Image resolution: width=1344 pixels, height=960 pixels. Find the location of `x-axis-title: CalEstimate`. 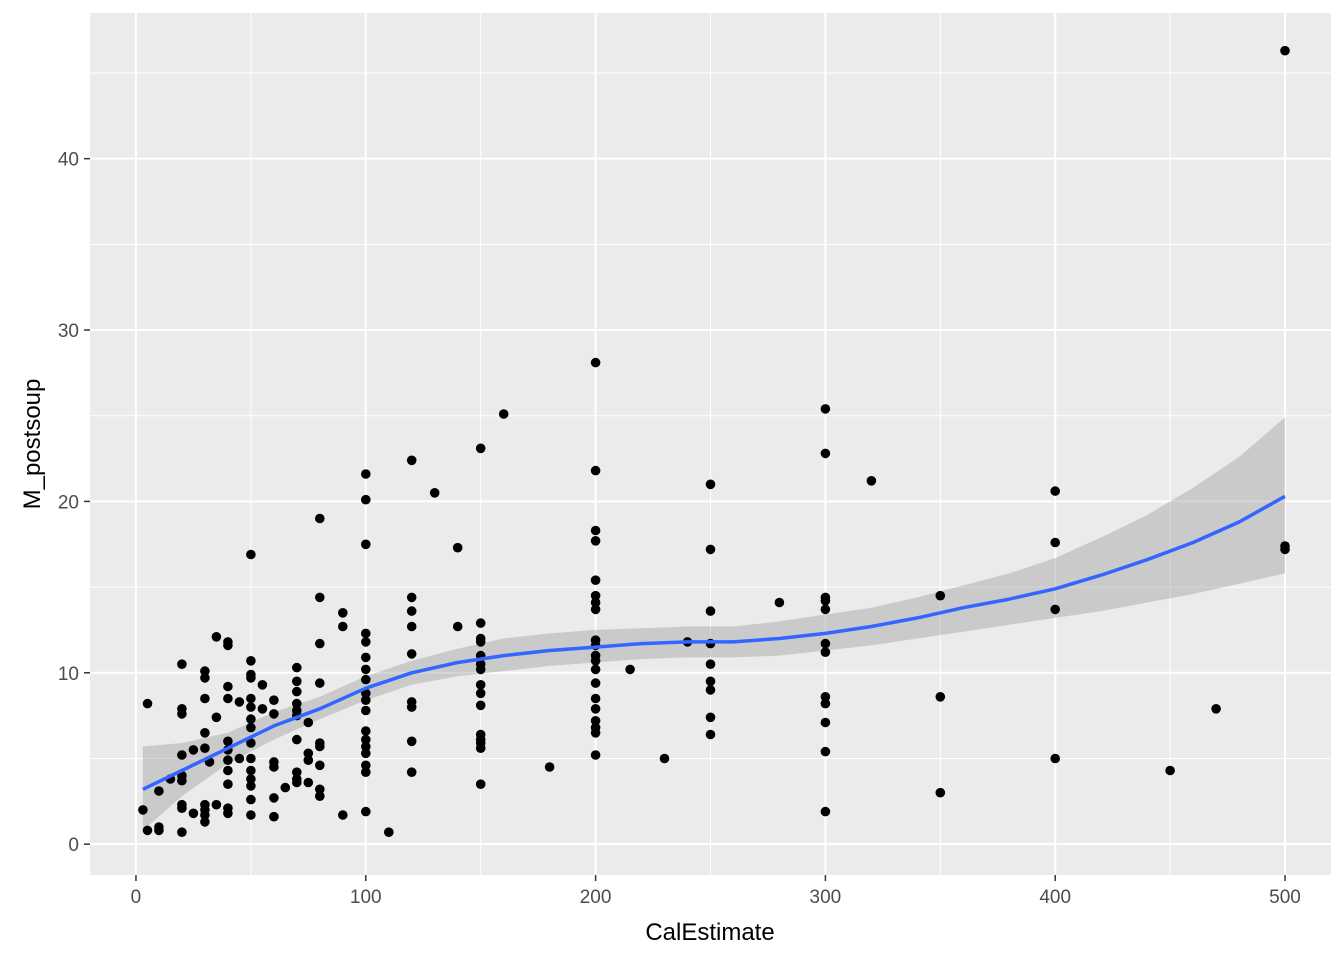

x-axis-title: CalEstimate is located at coordinates (709, 932).